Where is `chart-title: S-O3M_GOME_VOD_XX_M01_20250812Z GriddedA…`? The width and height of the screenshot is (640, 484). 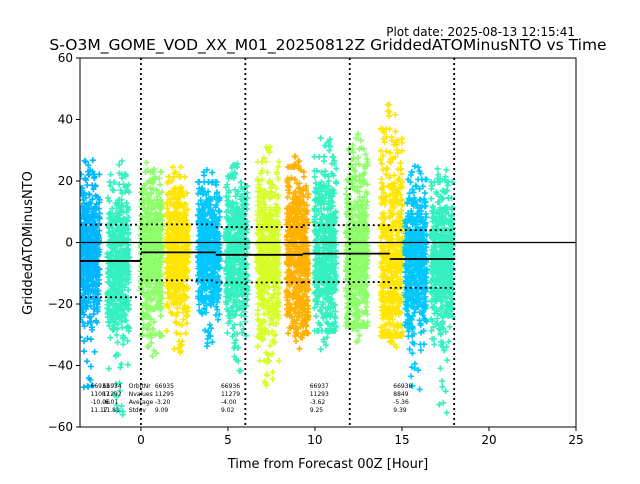
chart-title: S-O3M_GOME_VOD_XX_M01_20250812Z GriddedA… is located at coordinates (327, 45).